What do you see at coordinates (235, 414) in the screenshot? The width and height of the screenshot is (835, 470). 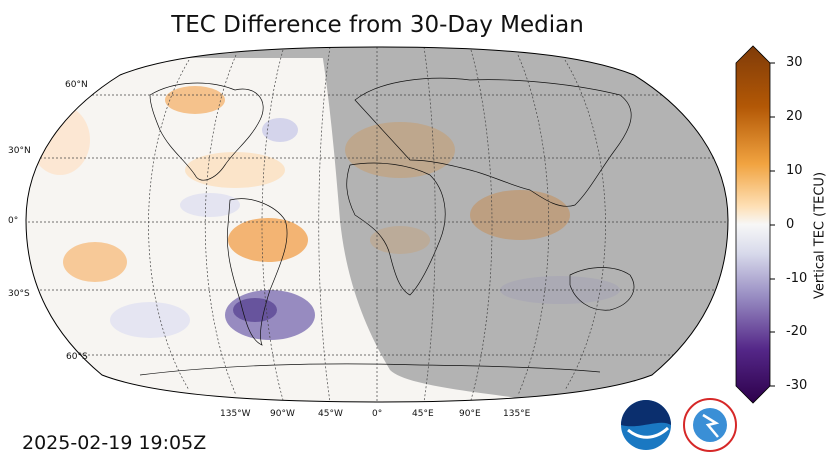 I see `lon-label-135w: 135°W` at bounding box center [235, 414].